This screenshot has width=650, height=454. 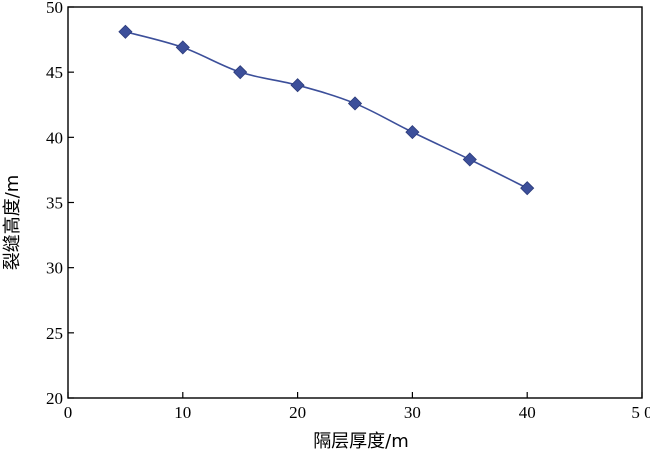 What do you see at coordinates (54, 398) in the screenshot?
I see `y-tick-label: 20` at bounding box center [54, 398].